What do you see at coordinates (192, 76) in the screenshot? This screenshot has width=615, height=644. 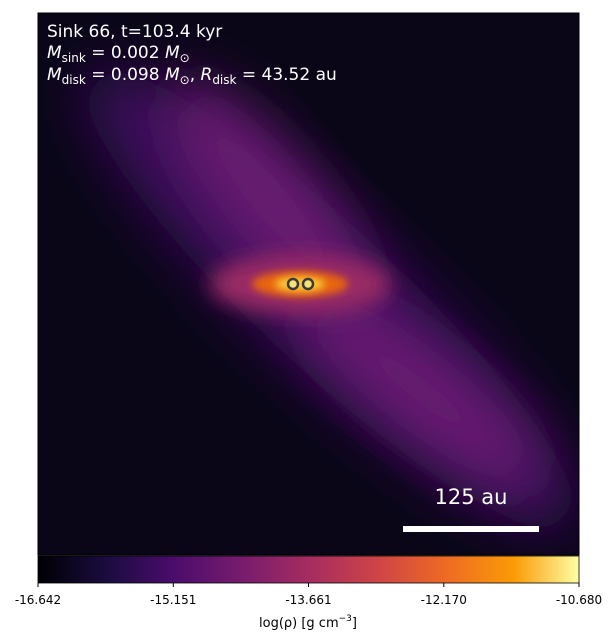 I see `disk-props: Mdisk = 0.098 M⊙, Rdisk = 43.52 au` at bounding box center [192, 76].